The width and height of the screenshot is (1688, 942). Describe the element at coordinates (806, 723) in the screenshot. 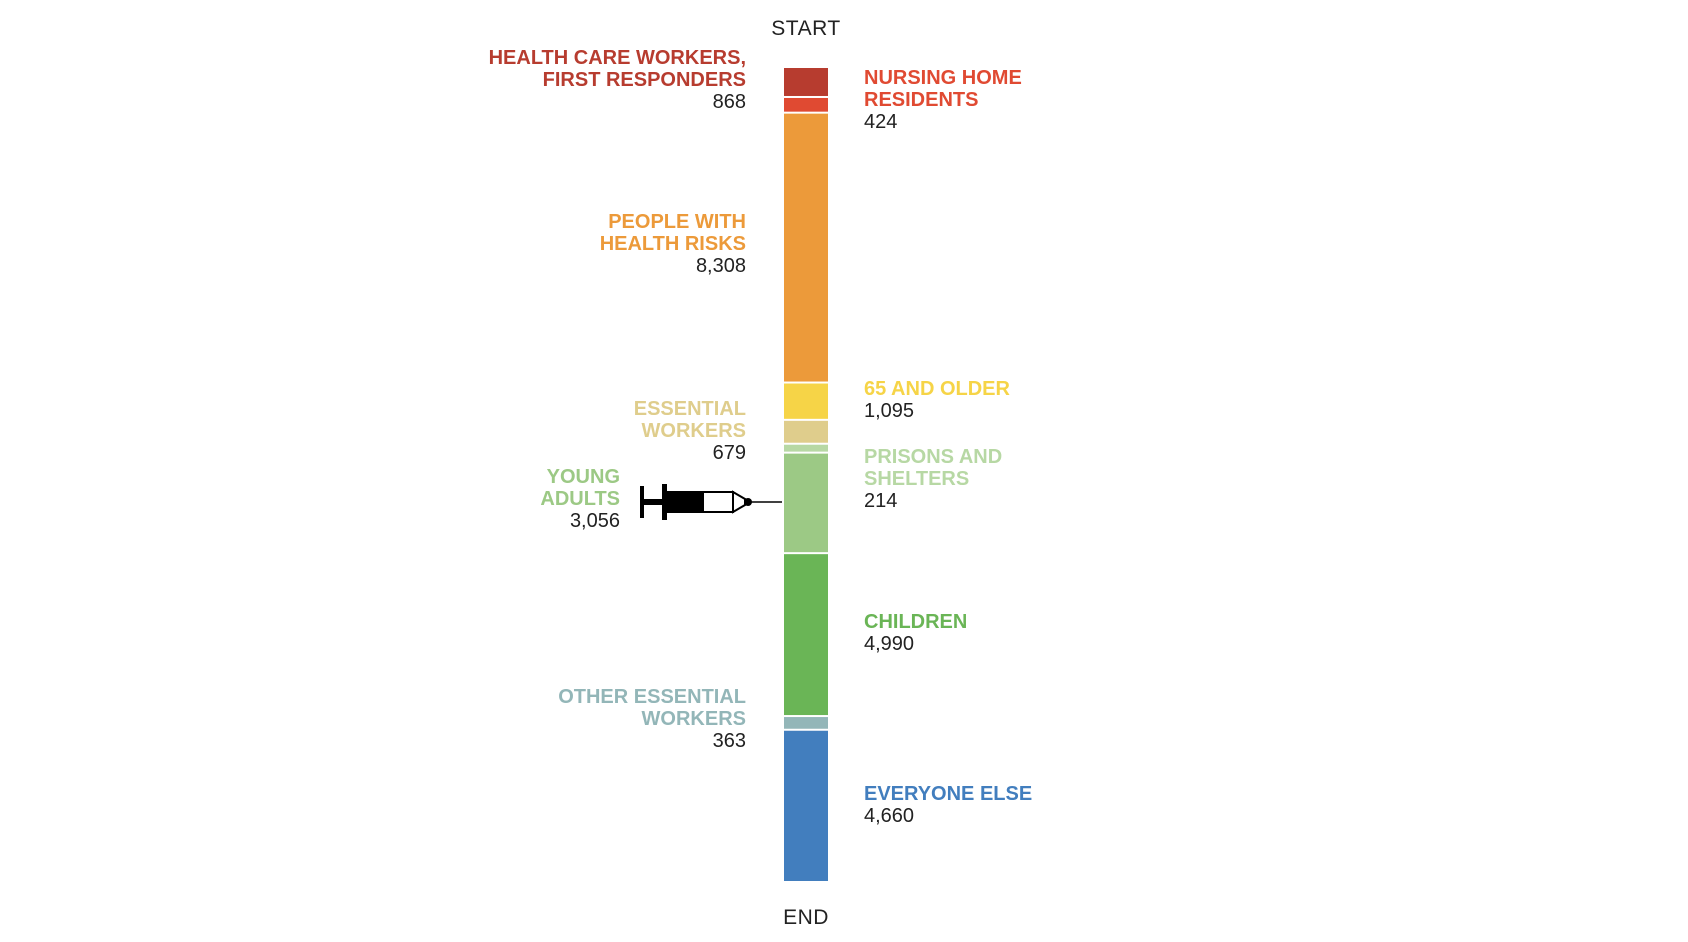

I see `bar-segment-other-essential-workers` at that location.